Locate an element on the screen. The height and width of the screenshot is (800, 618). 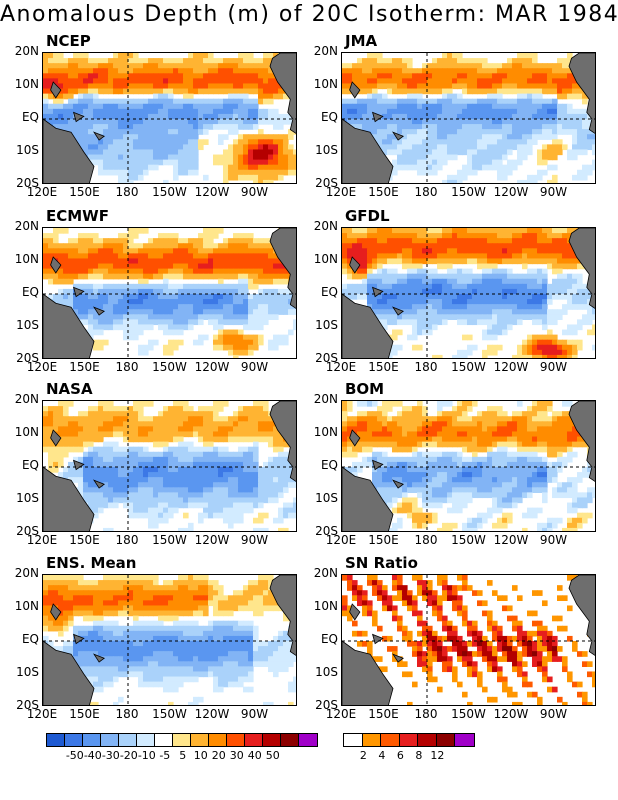
colorbar-label: 12 is located at coordinates (437, 755).